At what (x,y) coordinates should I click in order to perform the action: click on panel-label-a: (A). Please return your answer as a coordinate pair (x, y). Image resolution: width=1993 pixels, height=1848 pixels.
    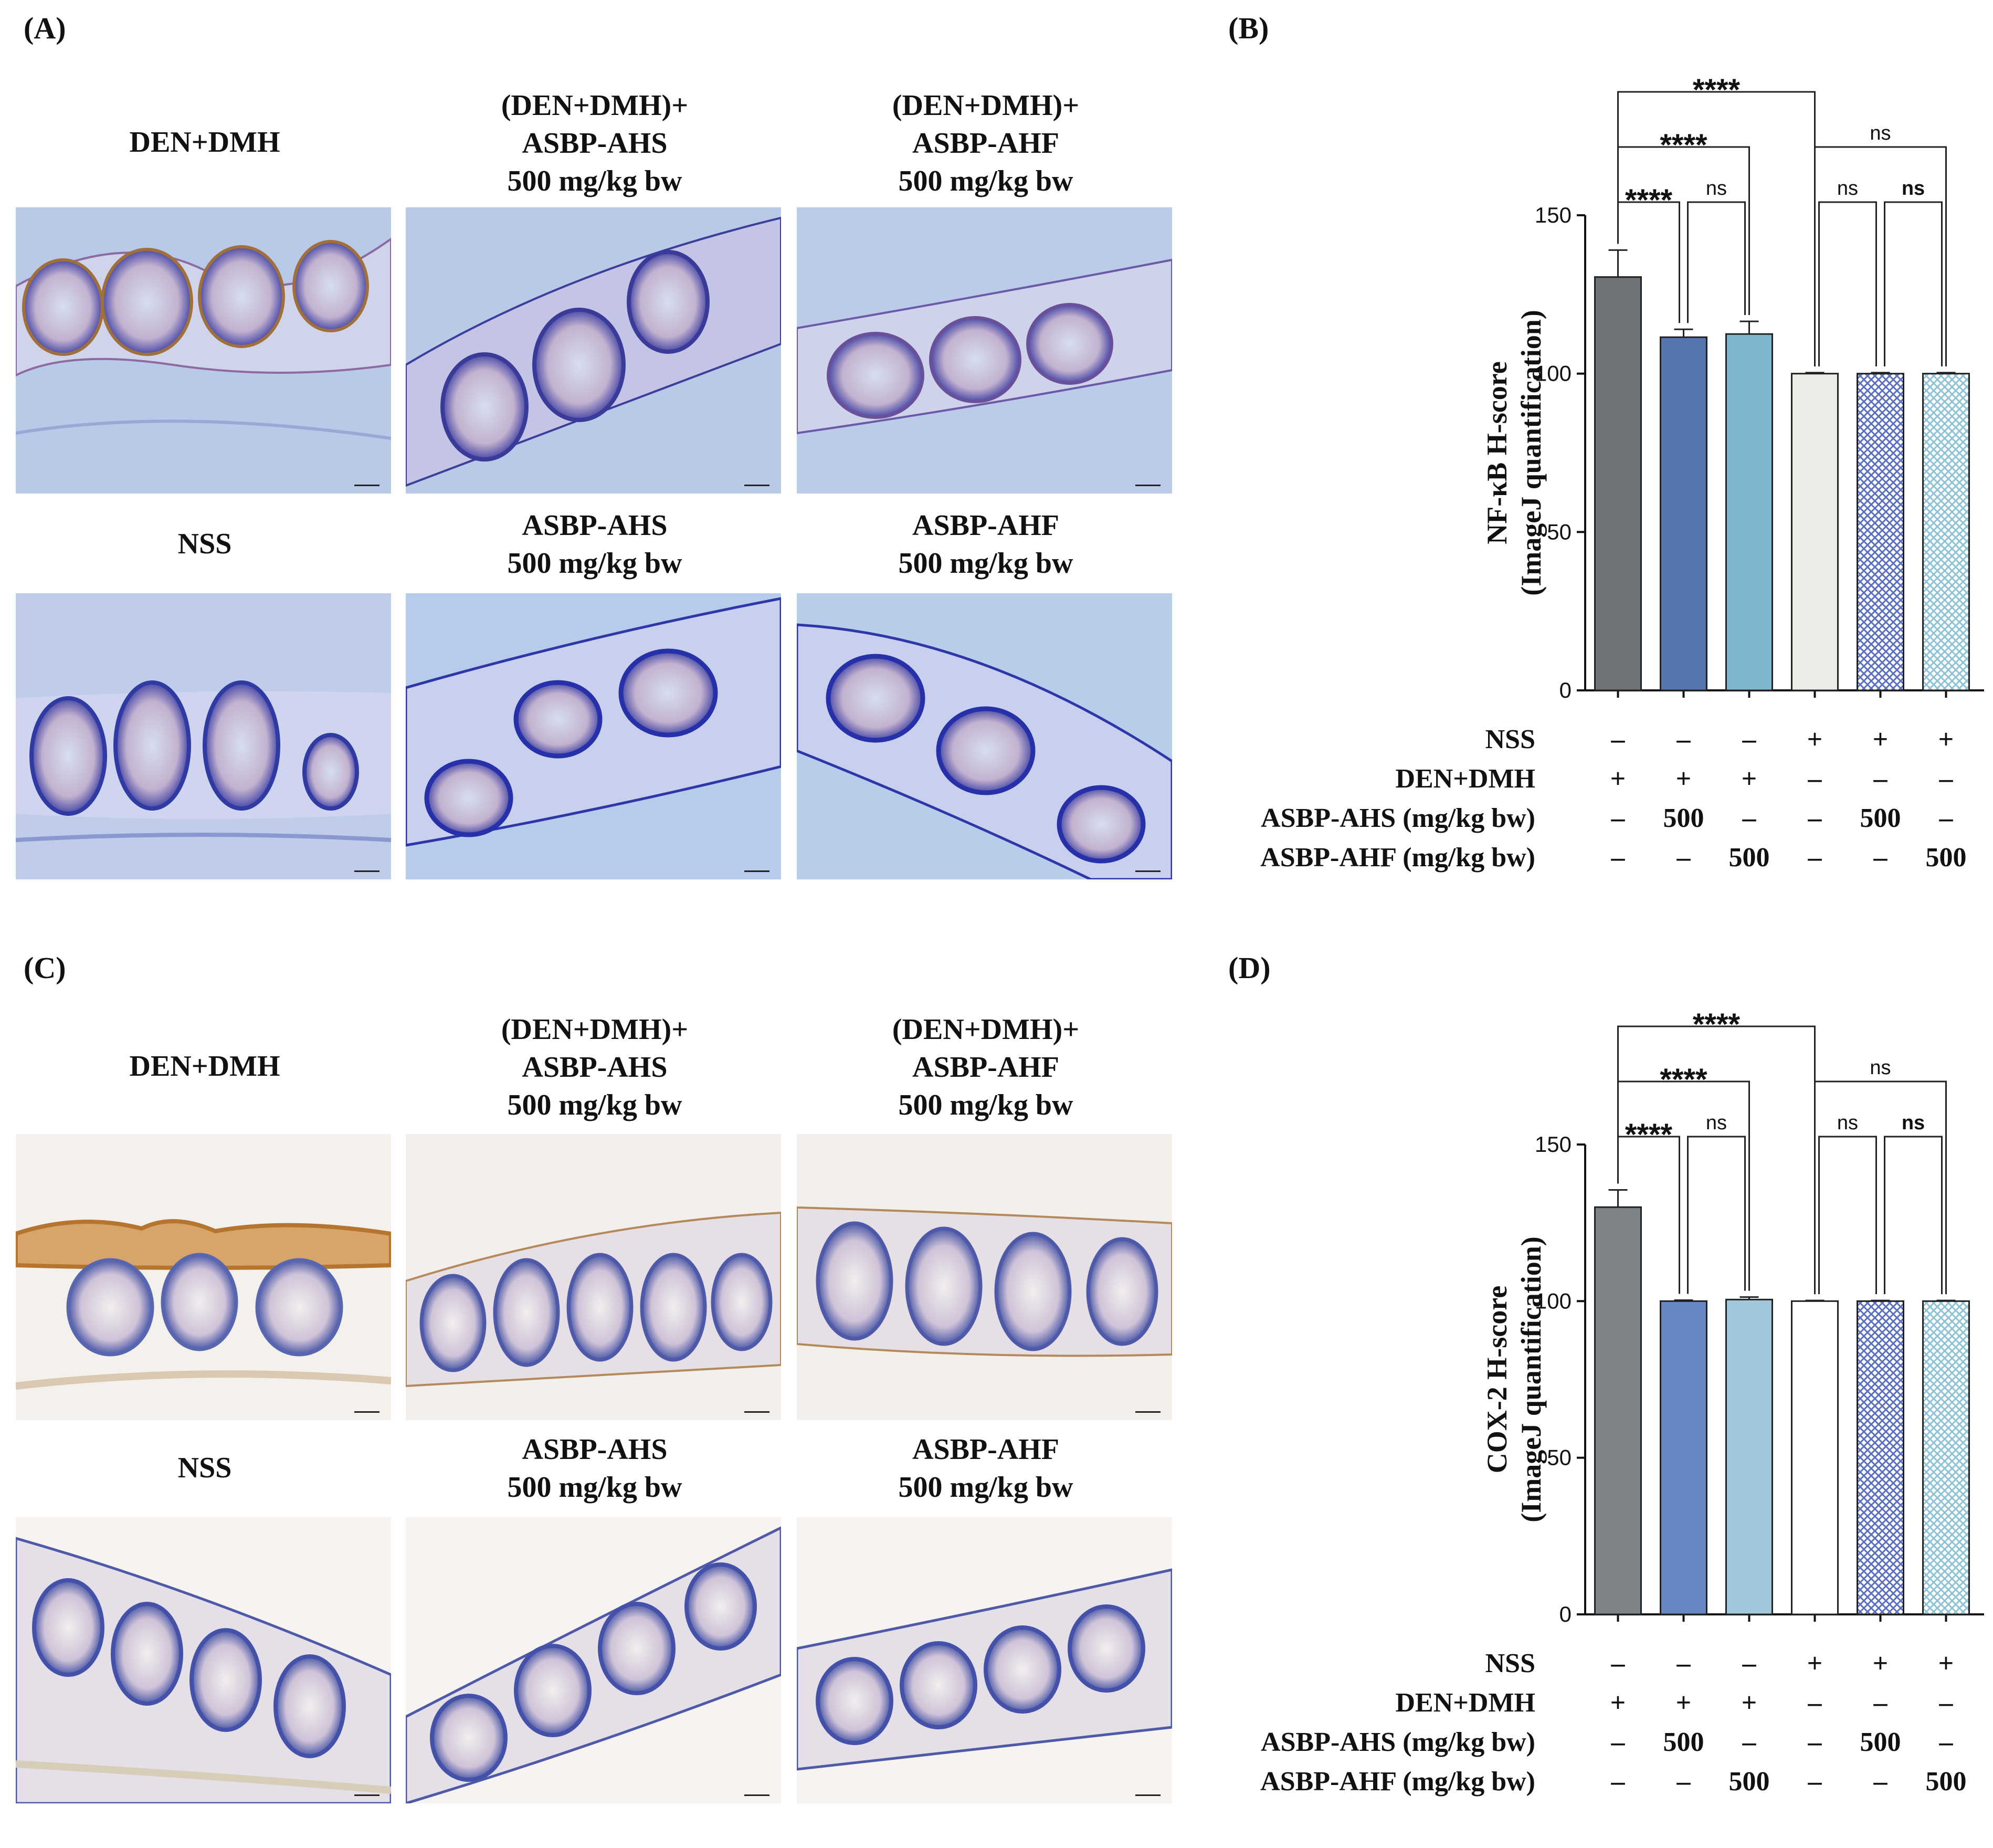
    Looking at the image, I should click on (45, 28).